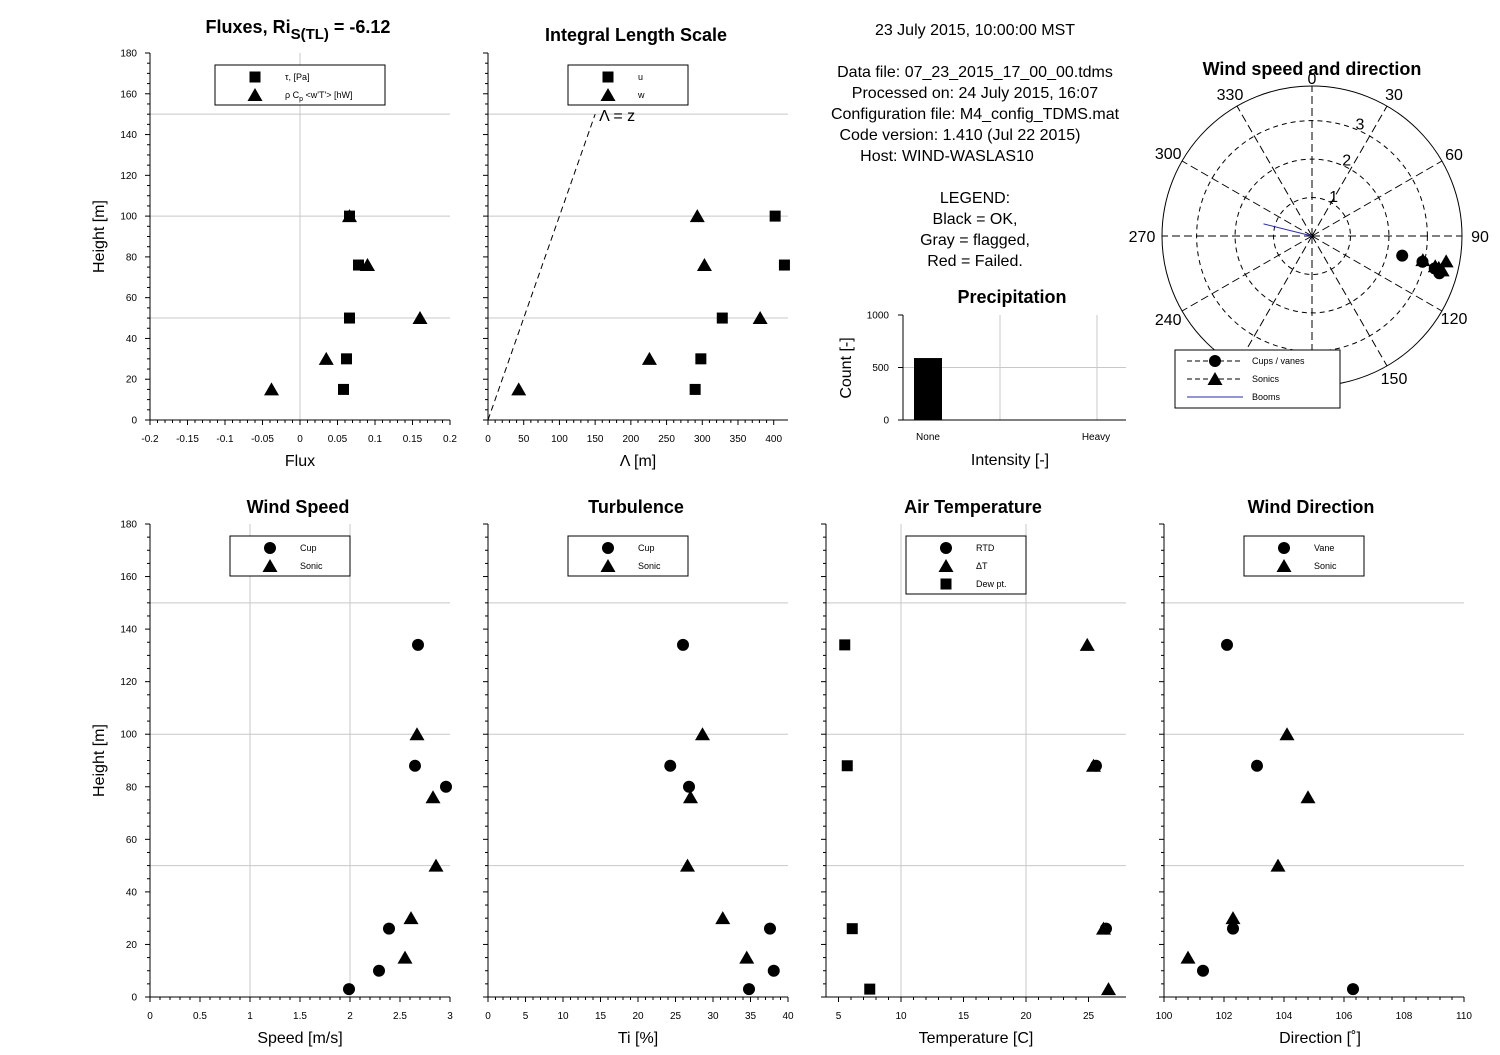 The image size is (1500, 1055). Describe the element at coordinates (928, 437) in the screenshot. I see `x-tick-label: None` at that location.